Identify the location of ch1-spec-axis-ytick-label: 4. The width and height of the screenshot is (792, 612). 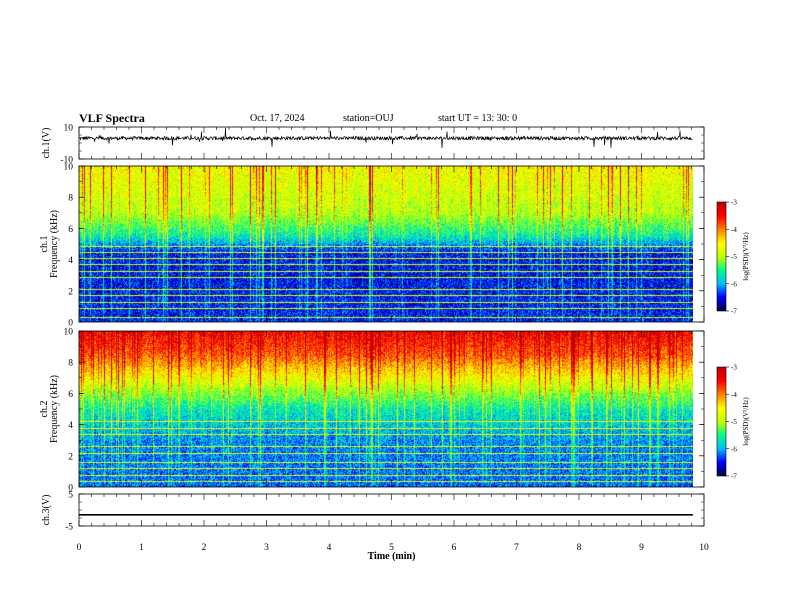
(70, 261).